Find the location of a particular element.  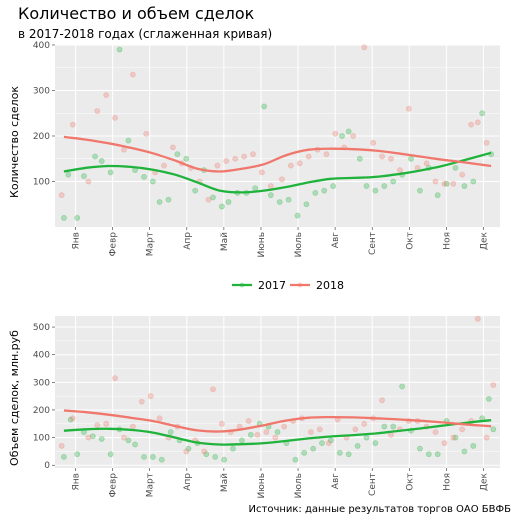

smooth-line-2018 is located at coordinates (277, 154).